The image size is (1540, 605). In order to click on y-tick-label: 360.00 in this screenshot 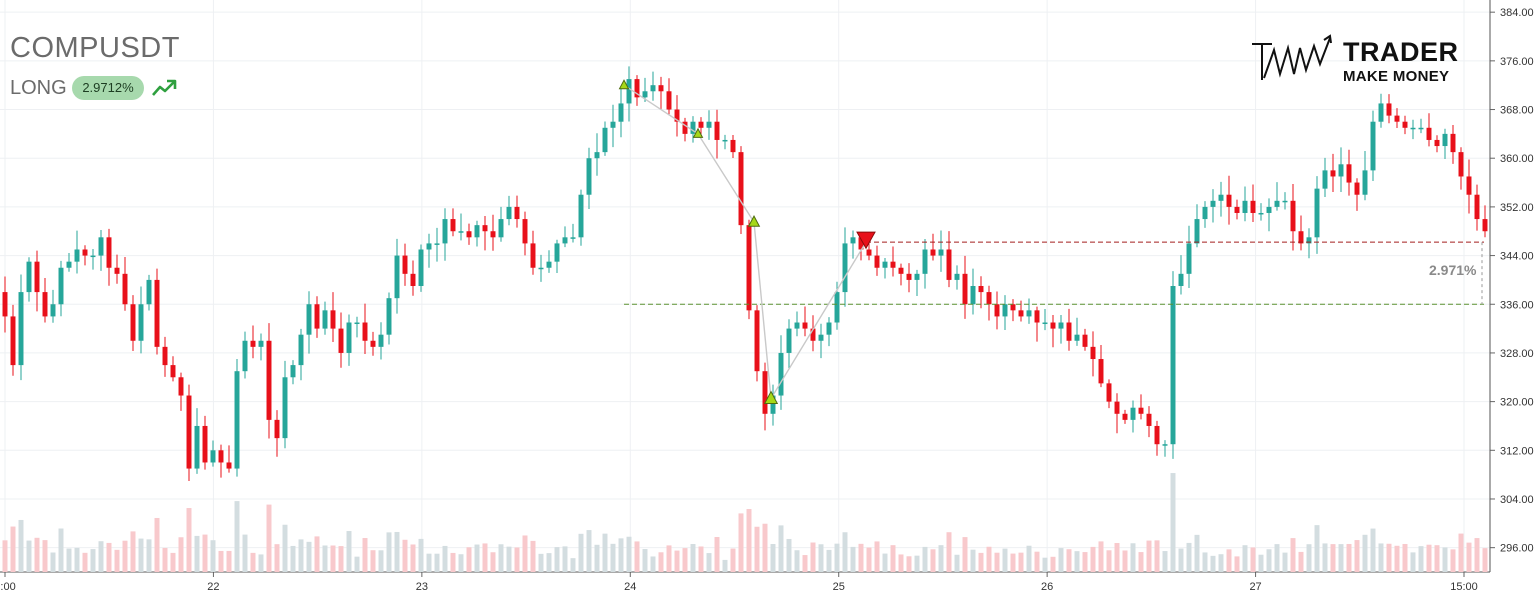, I will do `click(1517, 159)`.